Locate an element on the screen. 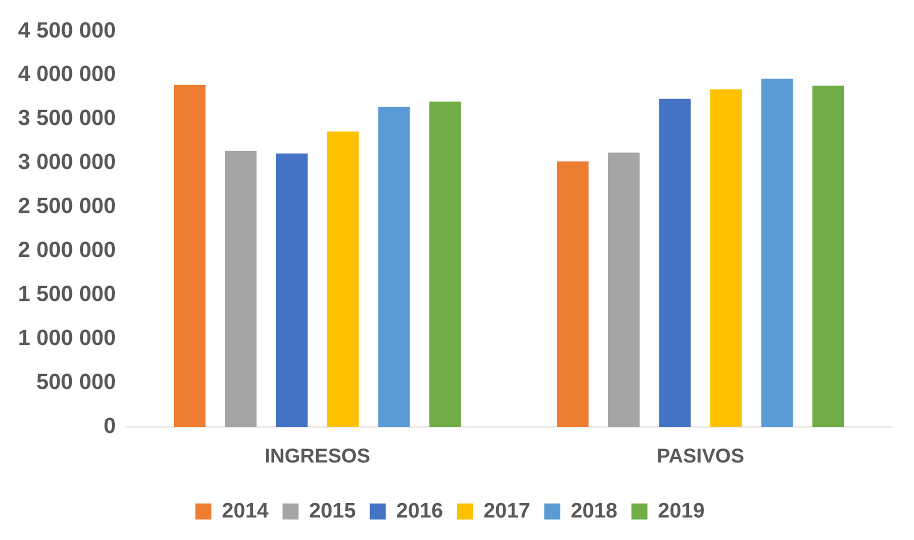 Image resolution: width=914 pixels, height=540 pixels. y-tick-label: 4 000 000 is located at coordinates (67, 73).